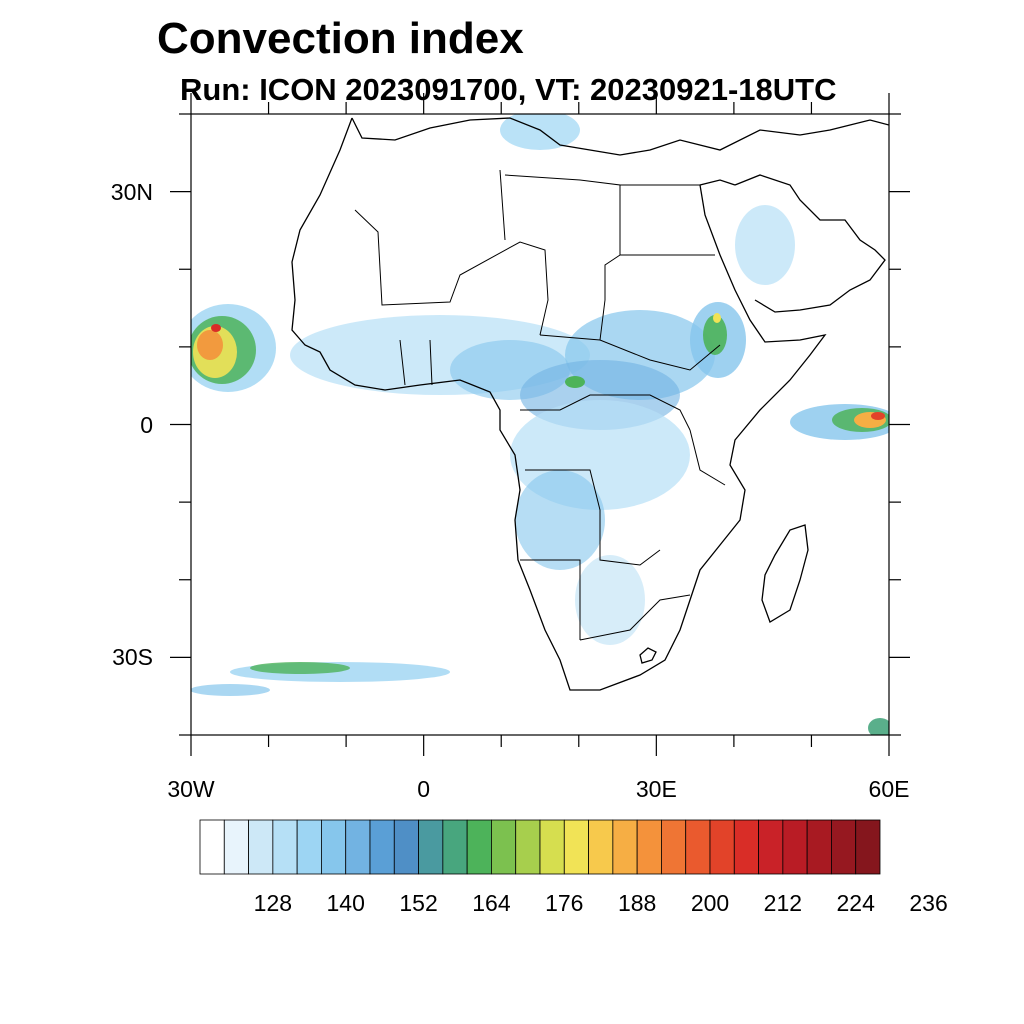 This screenshot has height=1024, width=1024. What do you see at coordinates (132, 657) in the screenshot?
I see `y-tick-label: 30S` at bounding box center [132, 657].